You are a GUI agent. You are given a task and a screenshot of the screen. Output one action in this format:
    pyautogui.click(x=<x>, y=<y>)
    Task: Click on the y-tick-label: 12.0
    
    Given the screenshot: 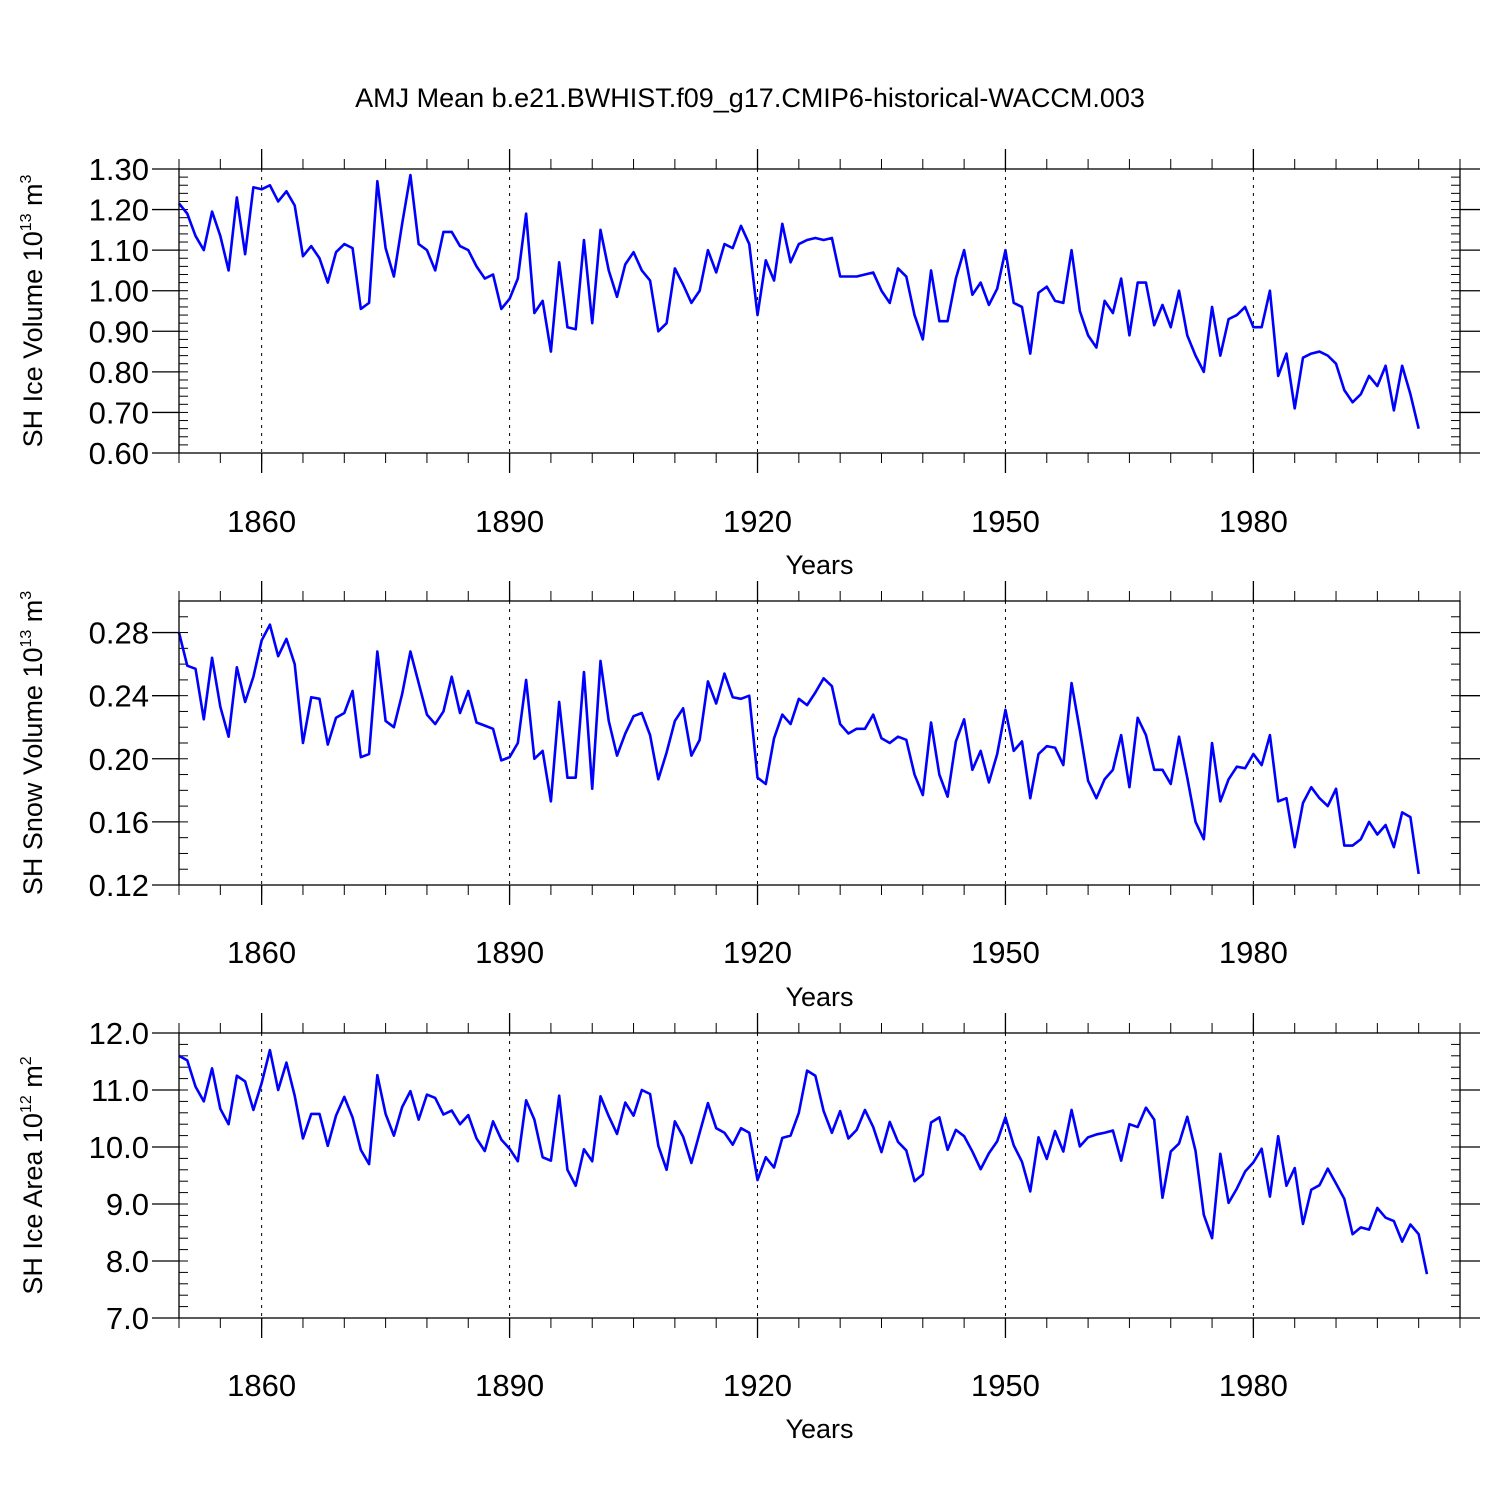 What is the action you would take?
    pyautogui.click(x=119, y=1033)
    